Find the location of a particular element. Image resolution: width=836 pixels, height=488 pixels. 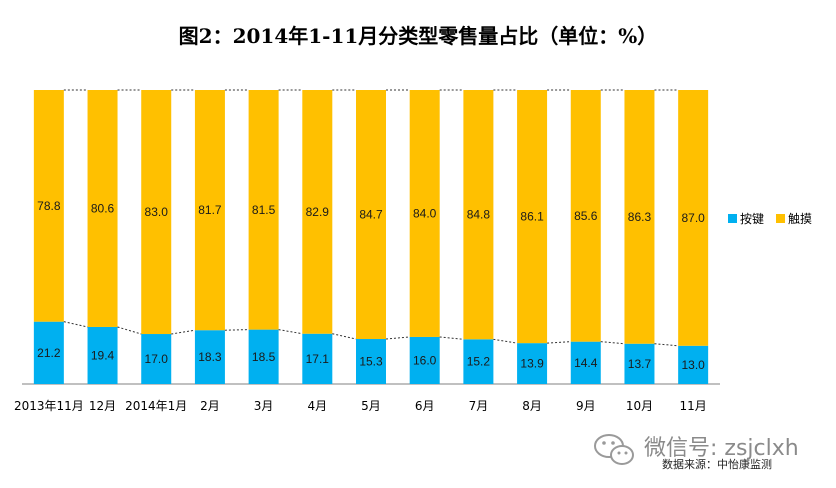

data-label-anjian-1: 19.4 is located at coordinates (103, 355).